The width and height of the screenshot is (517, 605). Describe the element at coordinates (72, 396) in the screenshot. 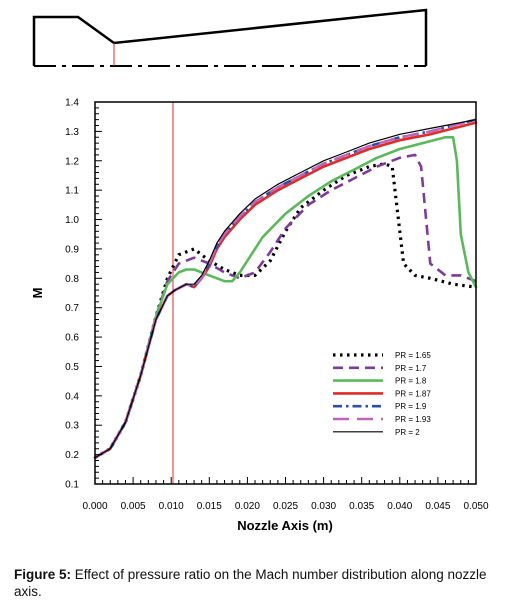

I see `y-tick-label: 0.4` at that location.